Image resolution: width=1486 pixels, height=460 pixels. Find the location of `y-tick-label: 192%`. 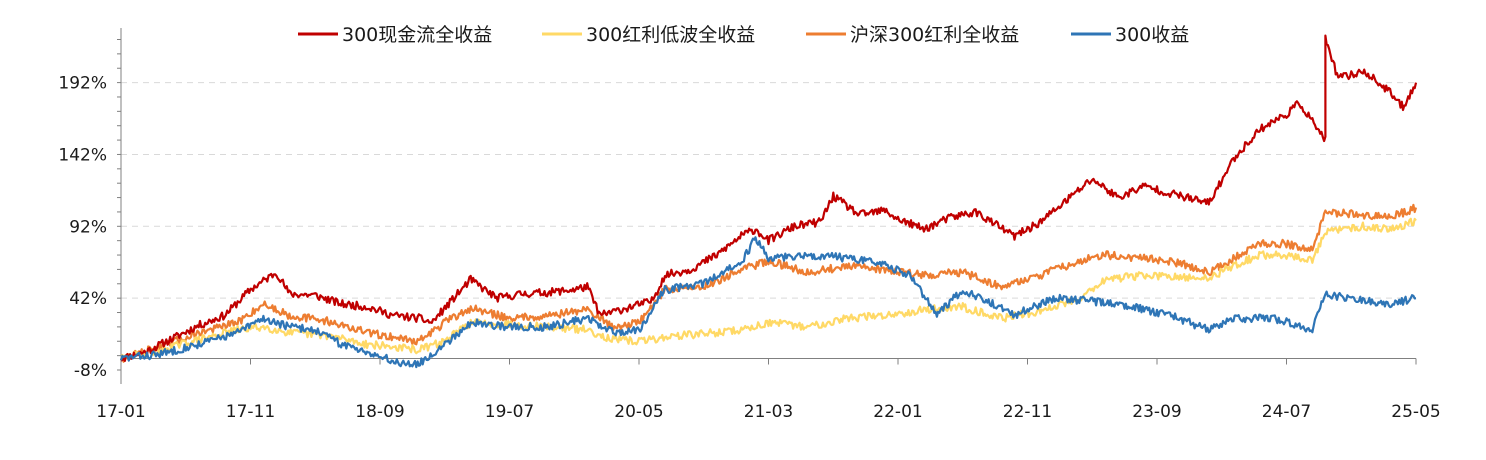

y-tick-label: 192% is located at coordinates (82, 84).